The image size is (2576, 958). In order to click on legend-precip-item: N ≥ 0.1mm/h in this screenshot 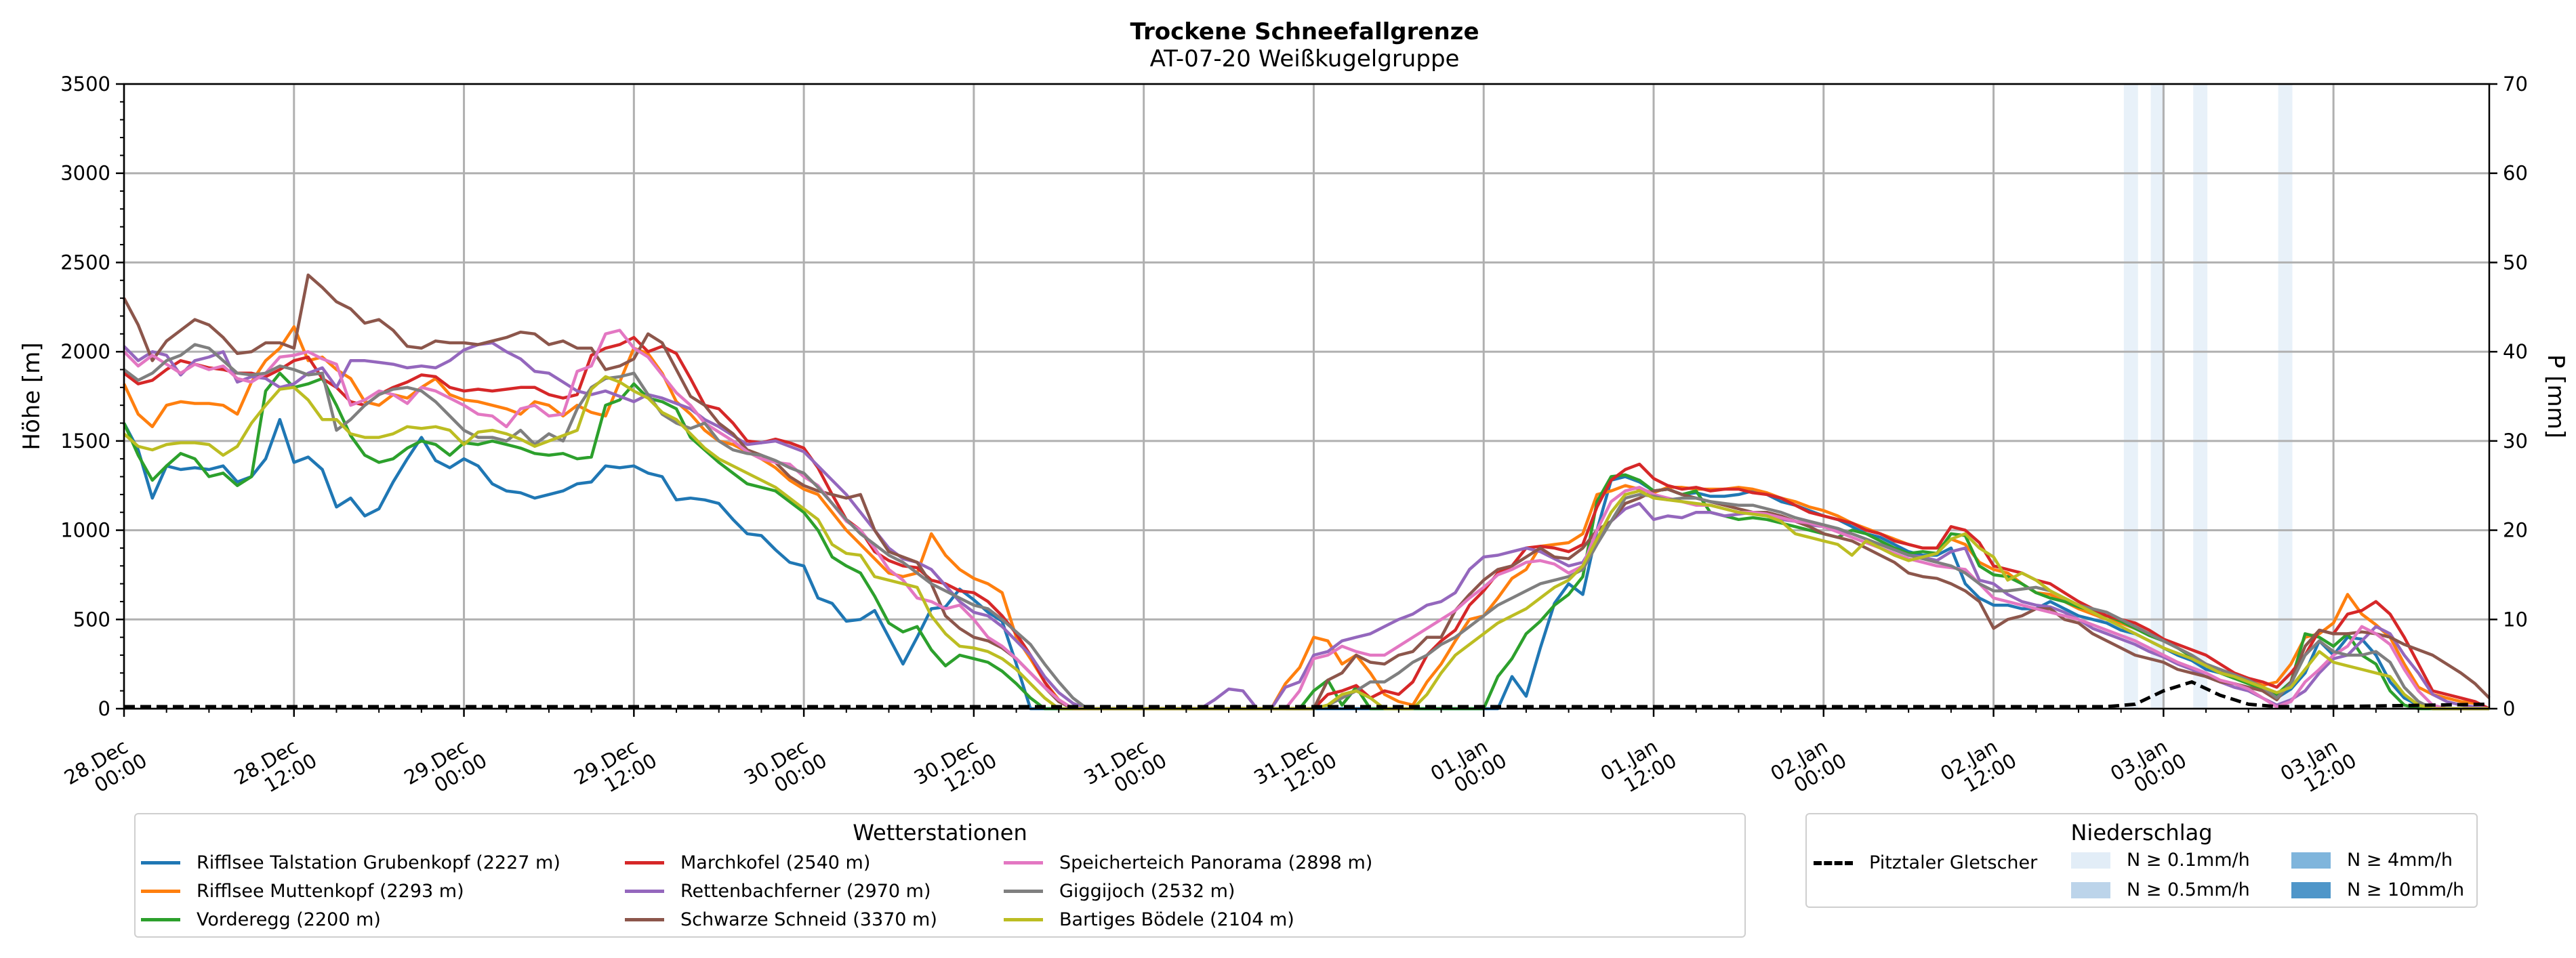, I will do `click(2161, 860)`.